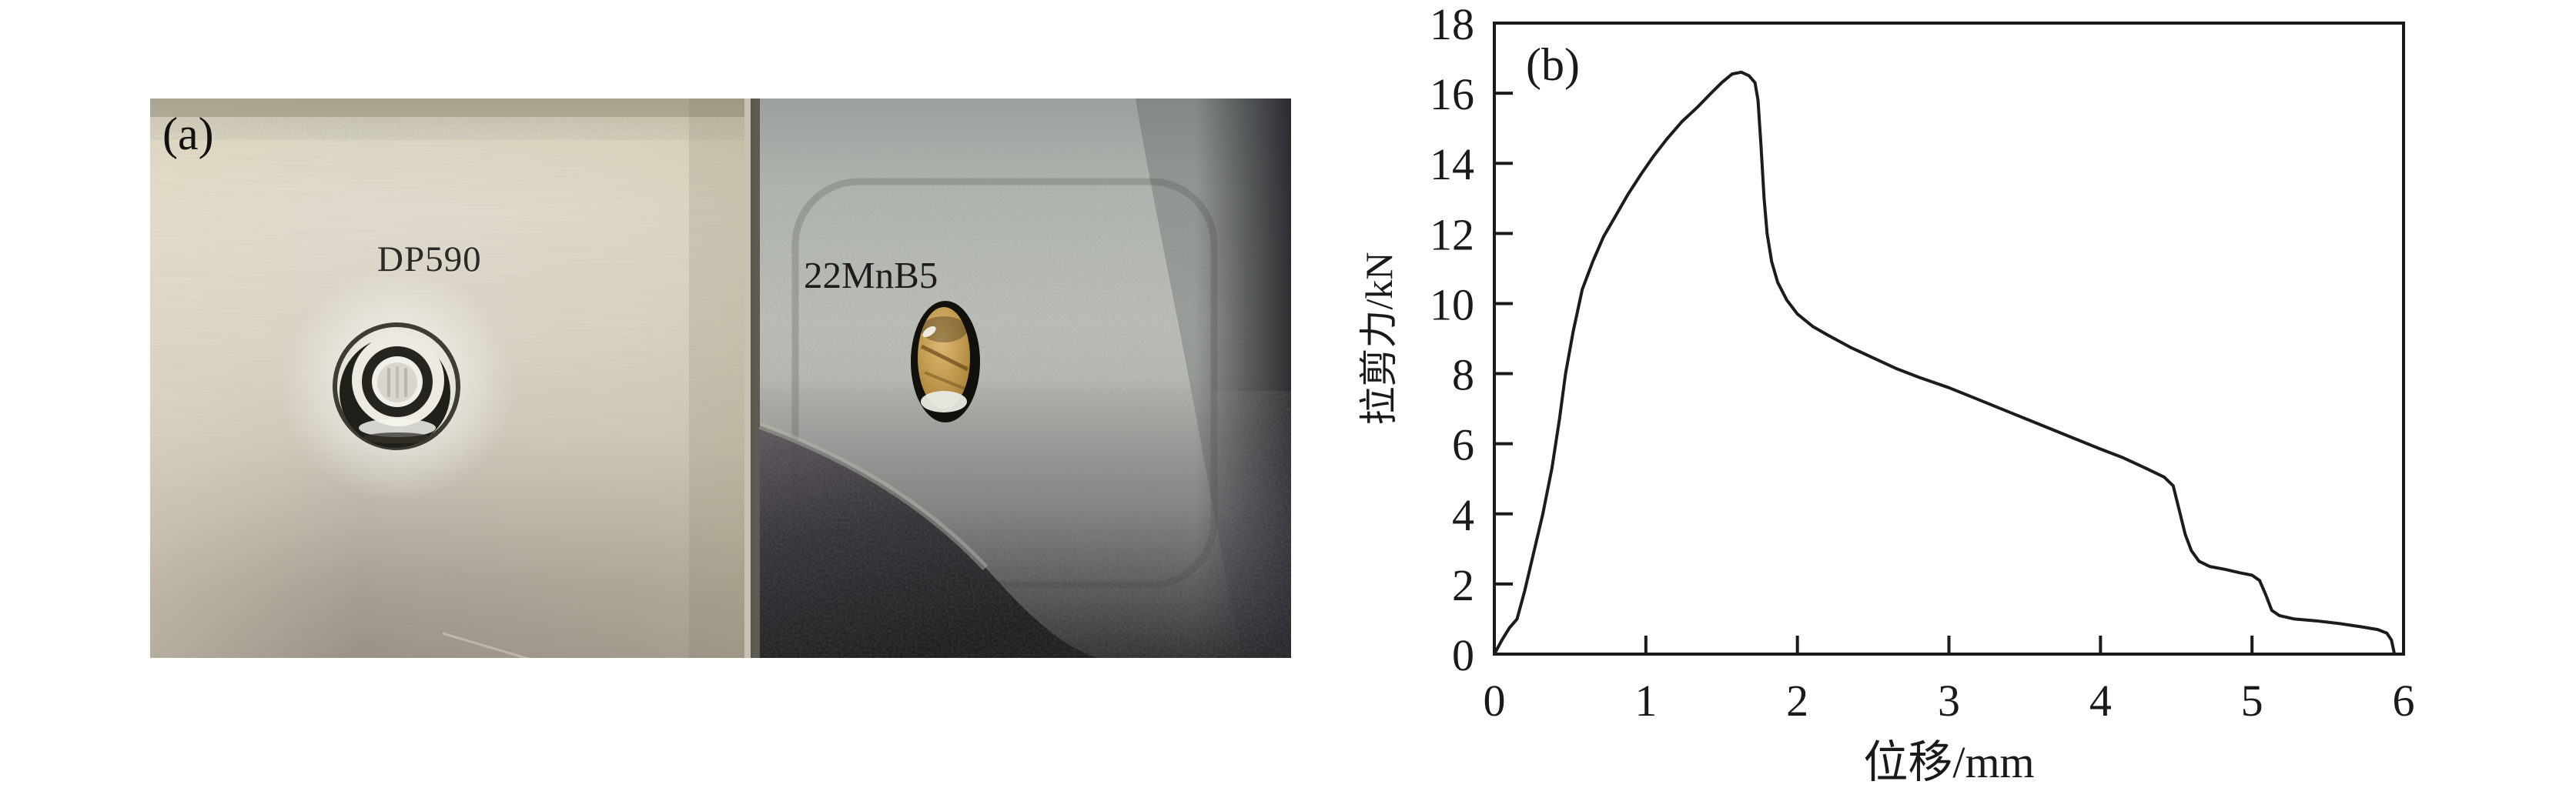 Image resolution: width=2576 pixels, height=788 pixels. What do you see at coordinates (2252, 701) in the screenshot?
I see `x-axis-tick-label: 5` at bounding box center [2252, 701].